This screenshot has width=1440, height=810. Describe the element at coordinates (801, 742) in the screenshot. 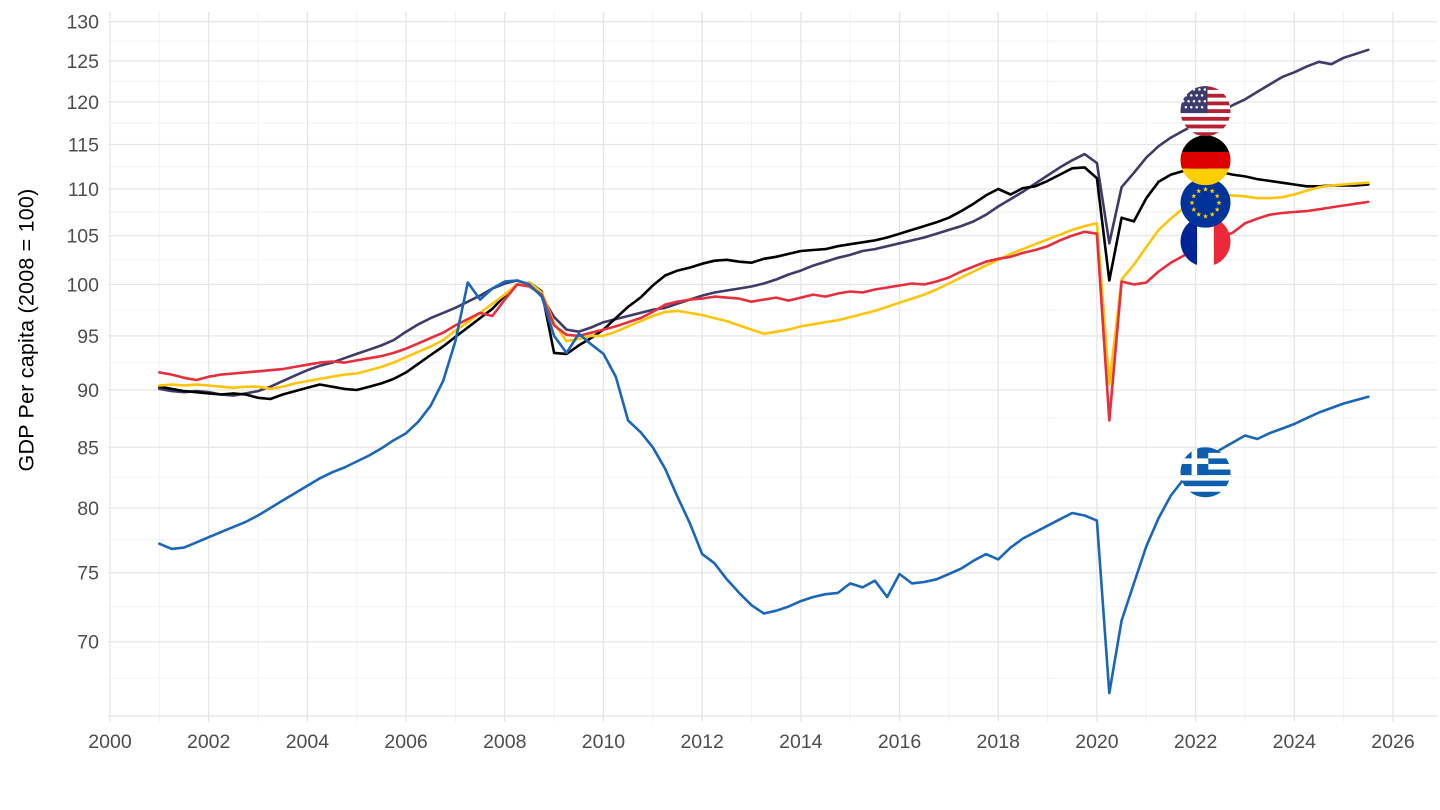

I see `x-tick-label: 2014` at that location.